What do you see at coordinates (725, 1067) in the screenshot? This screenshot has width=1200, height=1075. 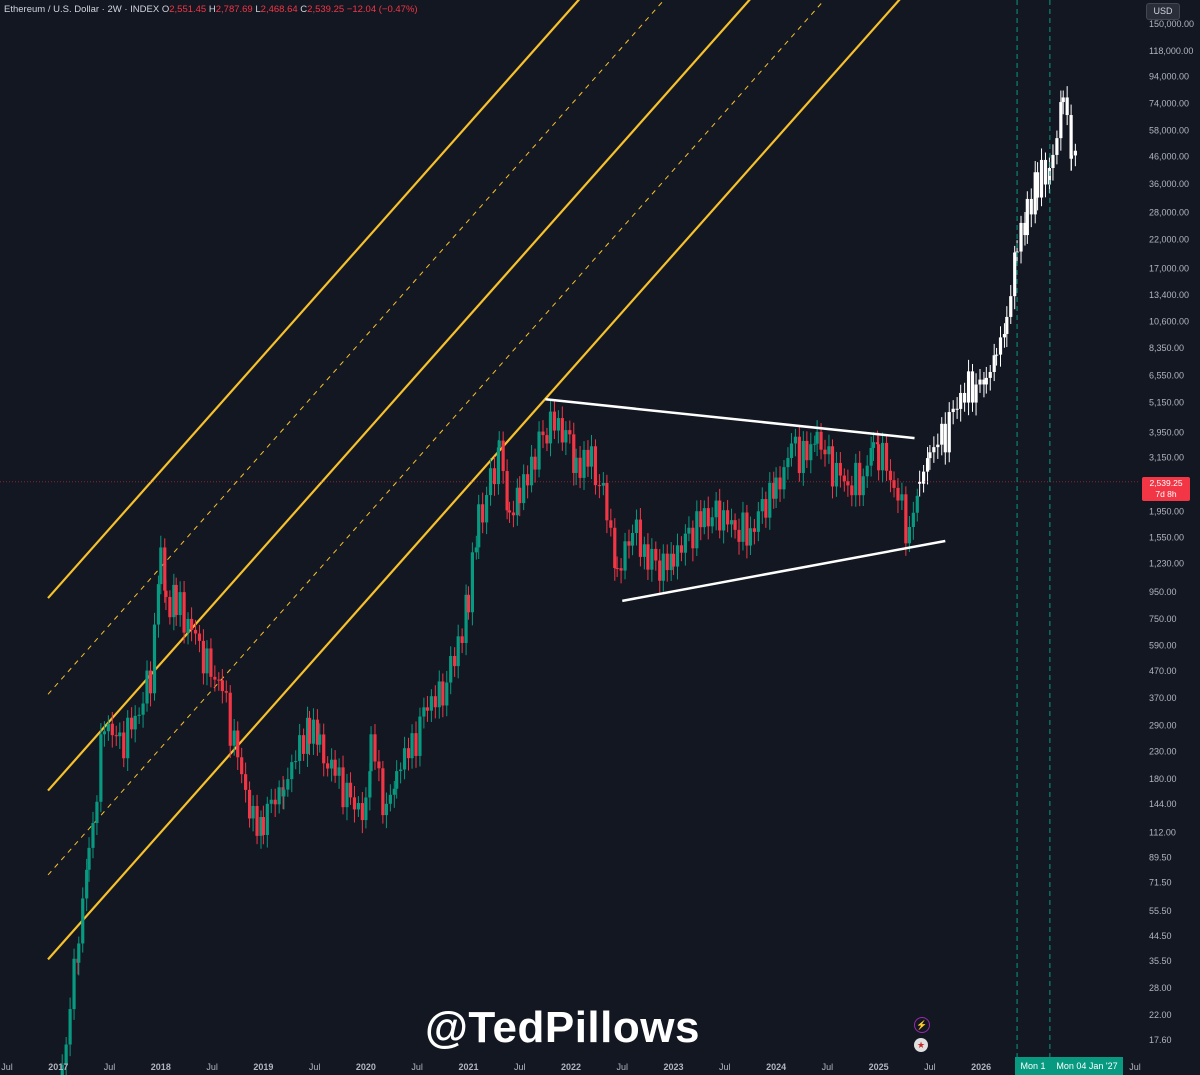 I see `x-tick-label: Jul` at bounding box center [725, 1067].